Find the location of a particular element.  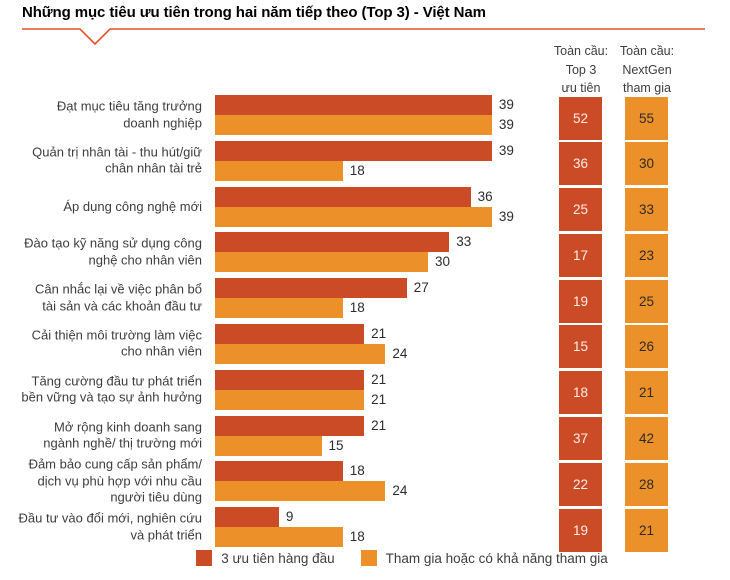

bar-engage-value: 18 is located at coordinates (357, 170).